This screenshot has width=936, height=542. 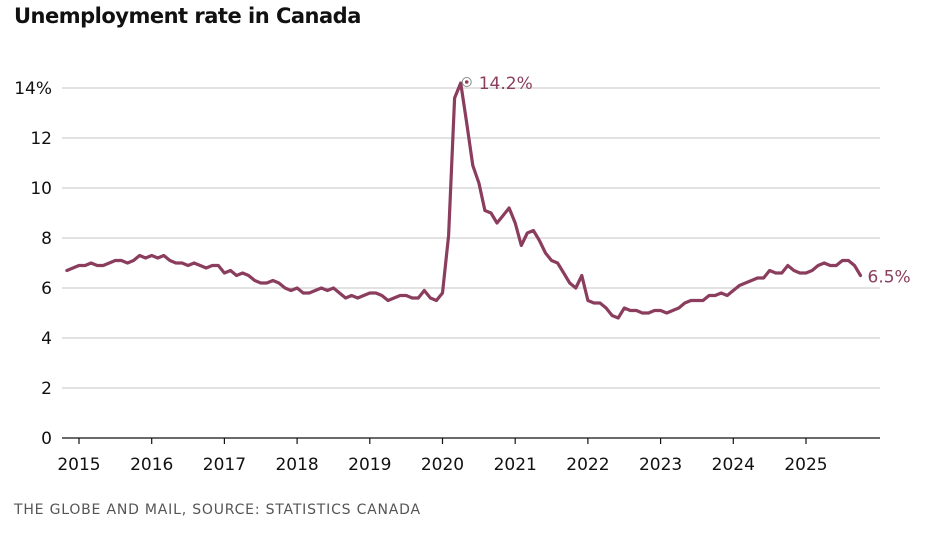 I want to click on y-tick-label: 2, so click(x=46, y=389).